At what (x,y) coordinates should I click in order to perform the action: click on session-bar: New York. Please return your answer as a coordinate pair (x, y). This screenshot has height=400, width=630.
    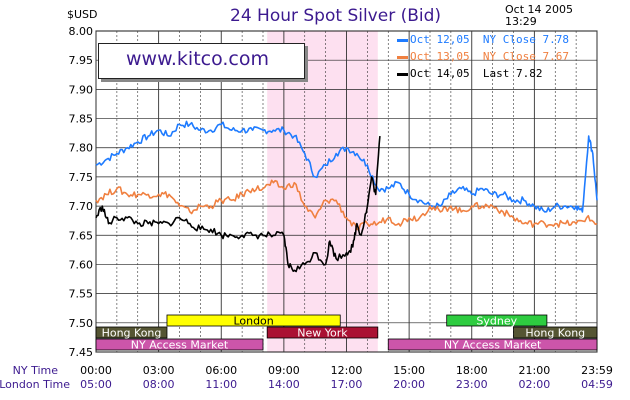
    Looking at the image, I should click on (322, 333).